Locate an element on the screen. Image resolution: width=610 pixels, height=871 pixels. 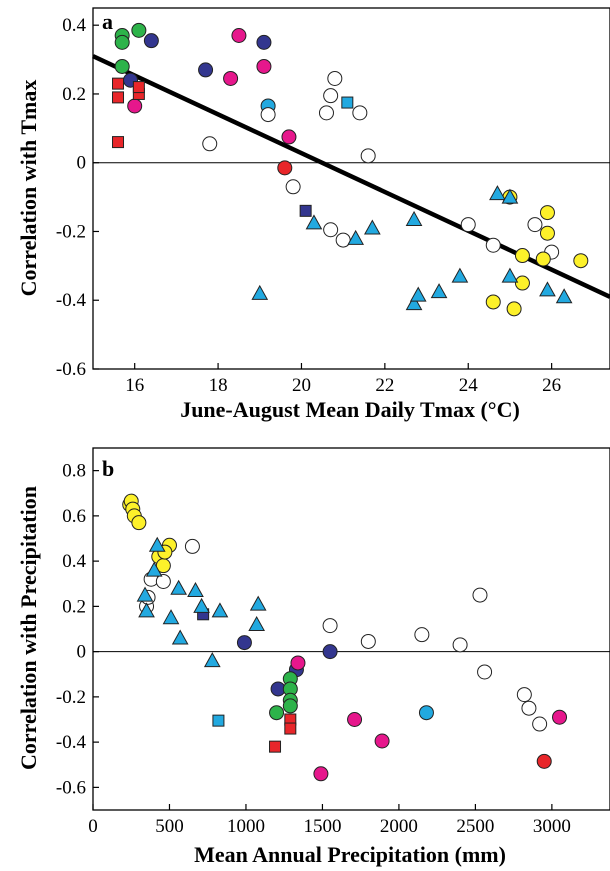
panel-b-cyan-circle-marker is located at coordinates (426, 713).